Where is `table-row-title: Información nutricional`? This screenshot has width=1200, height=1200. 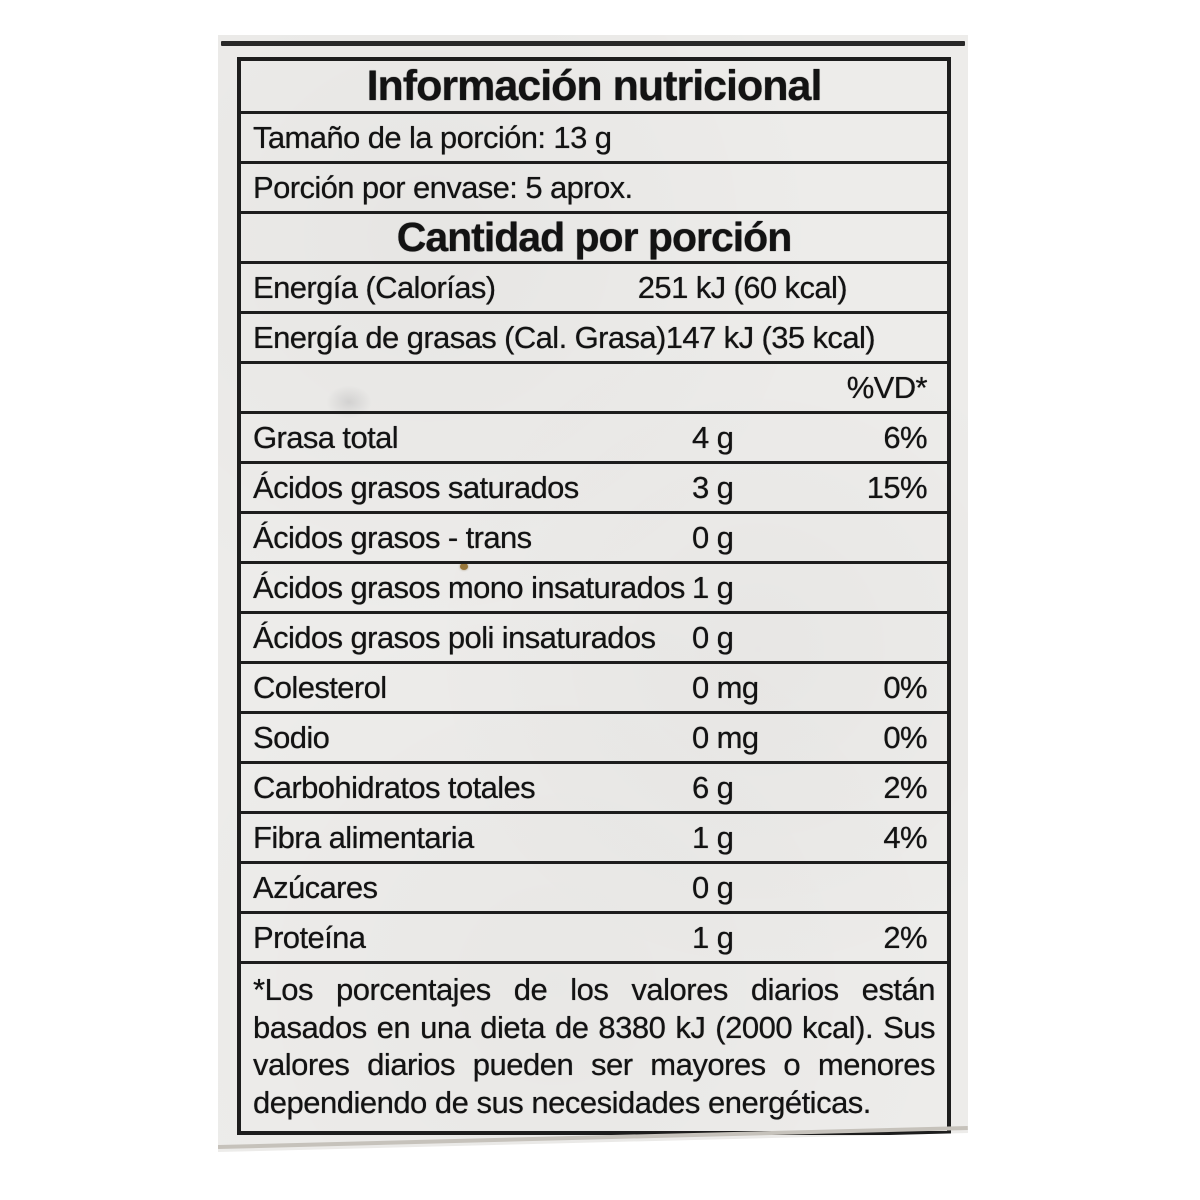
table-row-title: Información nutricional is located at coordinates (594, 86).